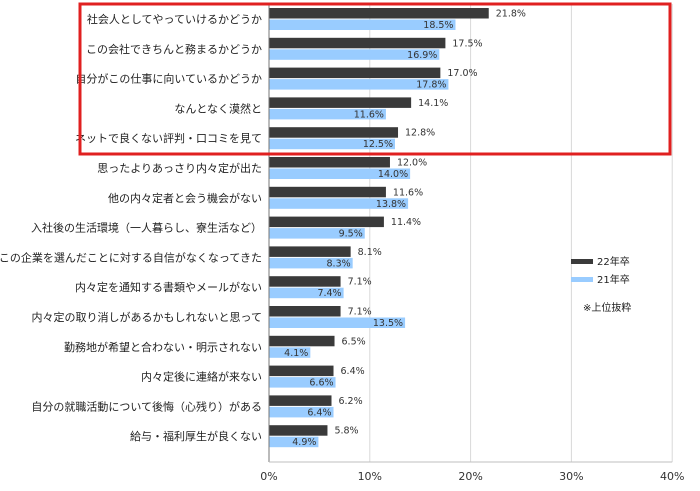 The image size is (700, 491). Describe the element at coordinates (393, 174) in the screenshot. I see `data-label: 14.0%` at that location.